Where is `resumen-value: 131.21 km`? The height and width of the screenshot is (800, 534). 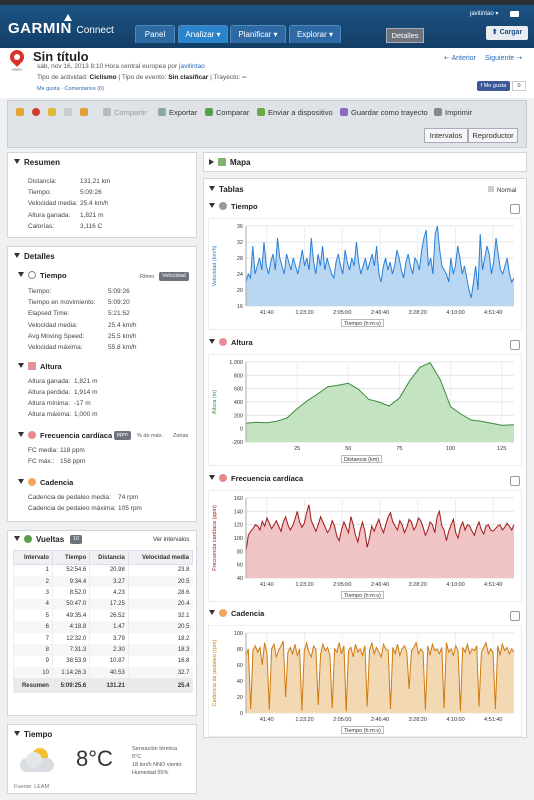 resumen-value: 131.21 km is located at coordinates (95, 181).